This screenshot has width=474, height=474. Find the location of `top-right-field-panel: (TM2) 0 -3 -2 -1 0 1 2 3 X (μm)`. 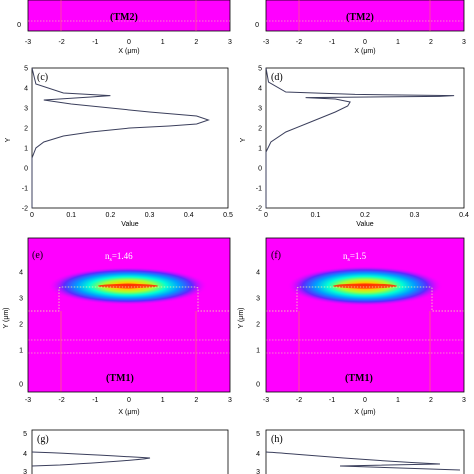

top-right-field-panel: (TM2) 0 -3 -2 -1 0 1 2 3 X (μm) is located at coordinates (360, 27).